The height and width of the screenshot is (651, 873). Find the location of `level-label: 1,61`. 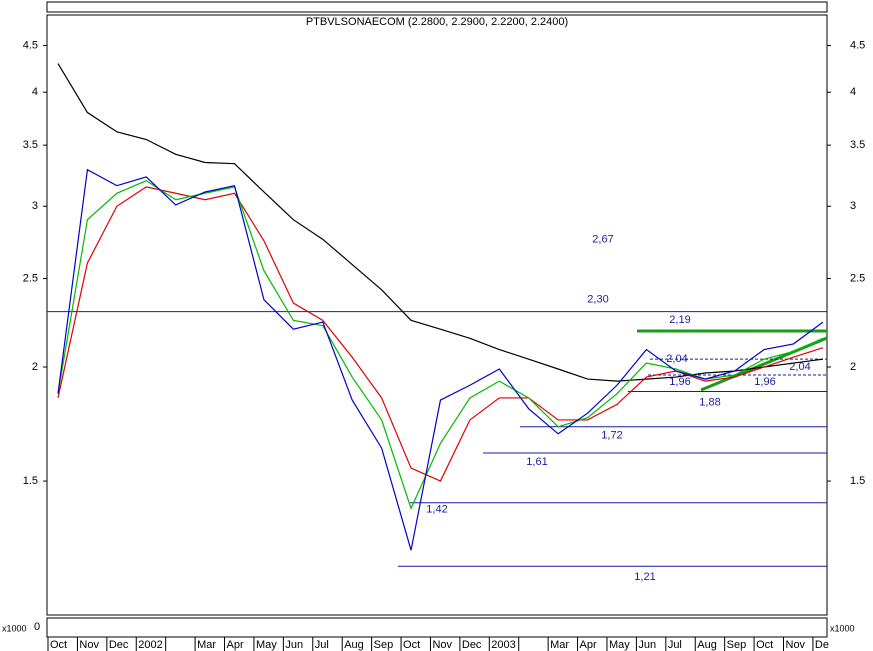

level-label: 1,61 is located at coordinates (536, 462).